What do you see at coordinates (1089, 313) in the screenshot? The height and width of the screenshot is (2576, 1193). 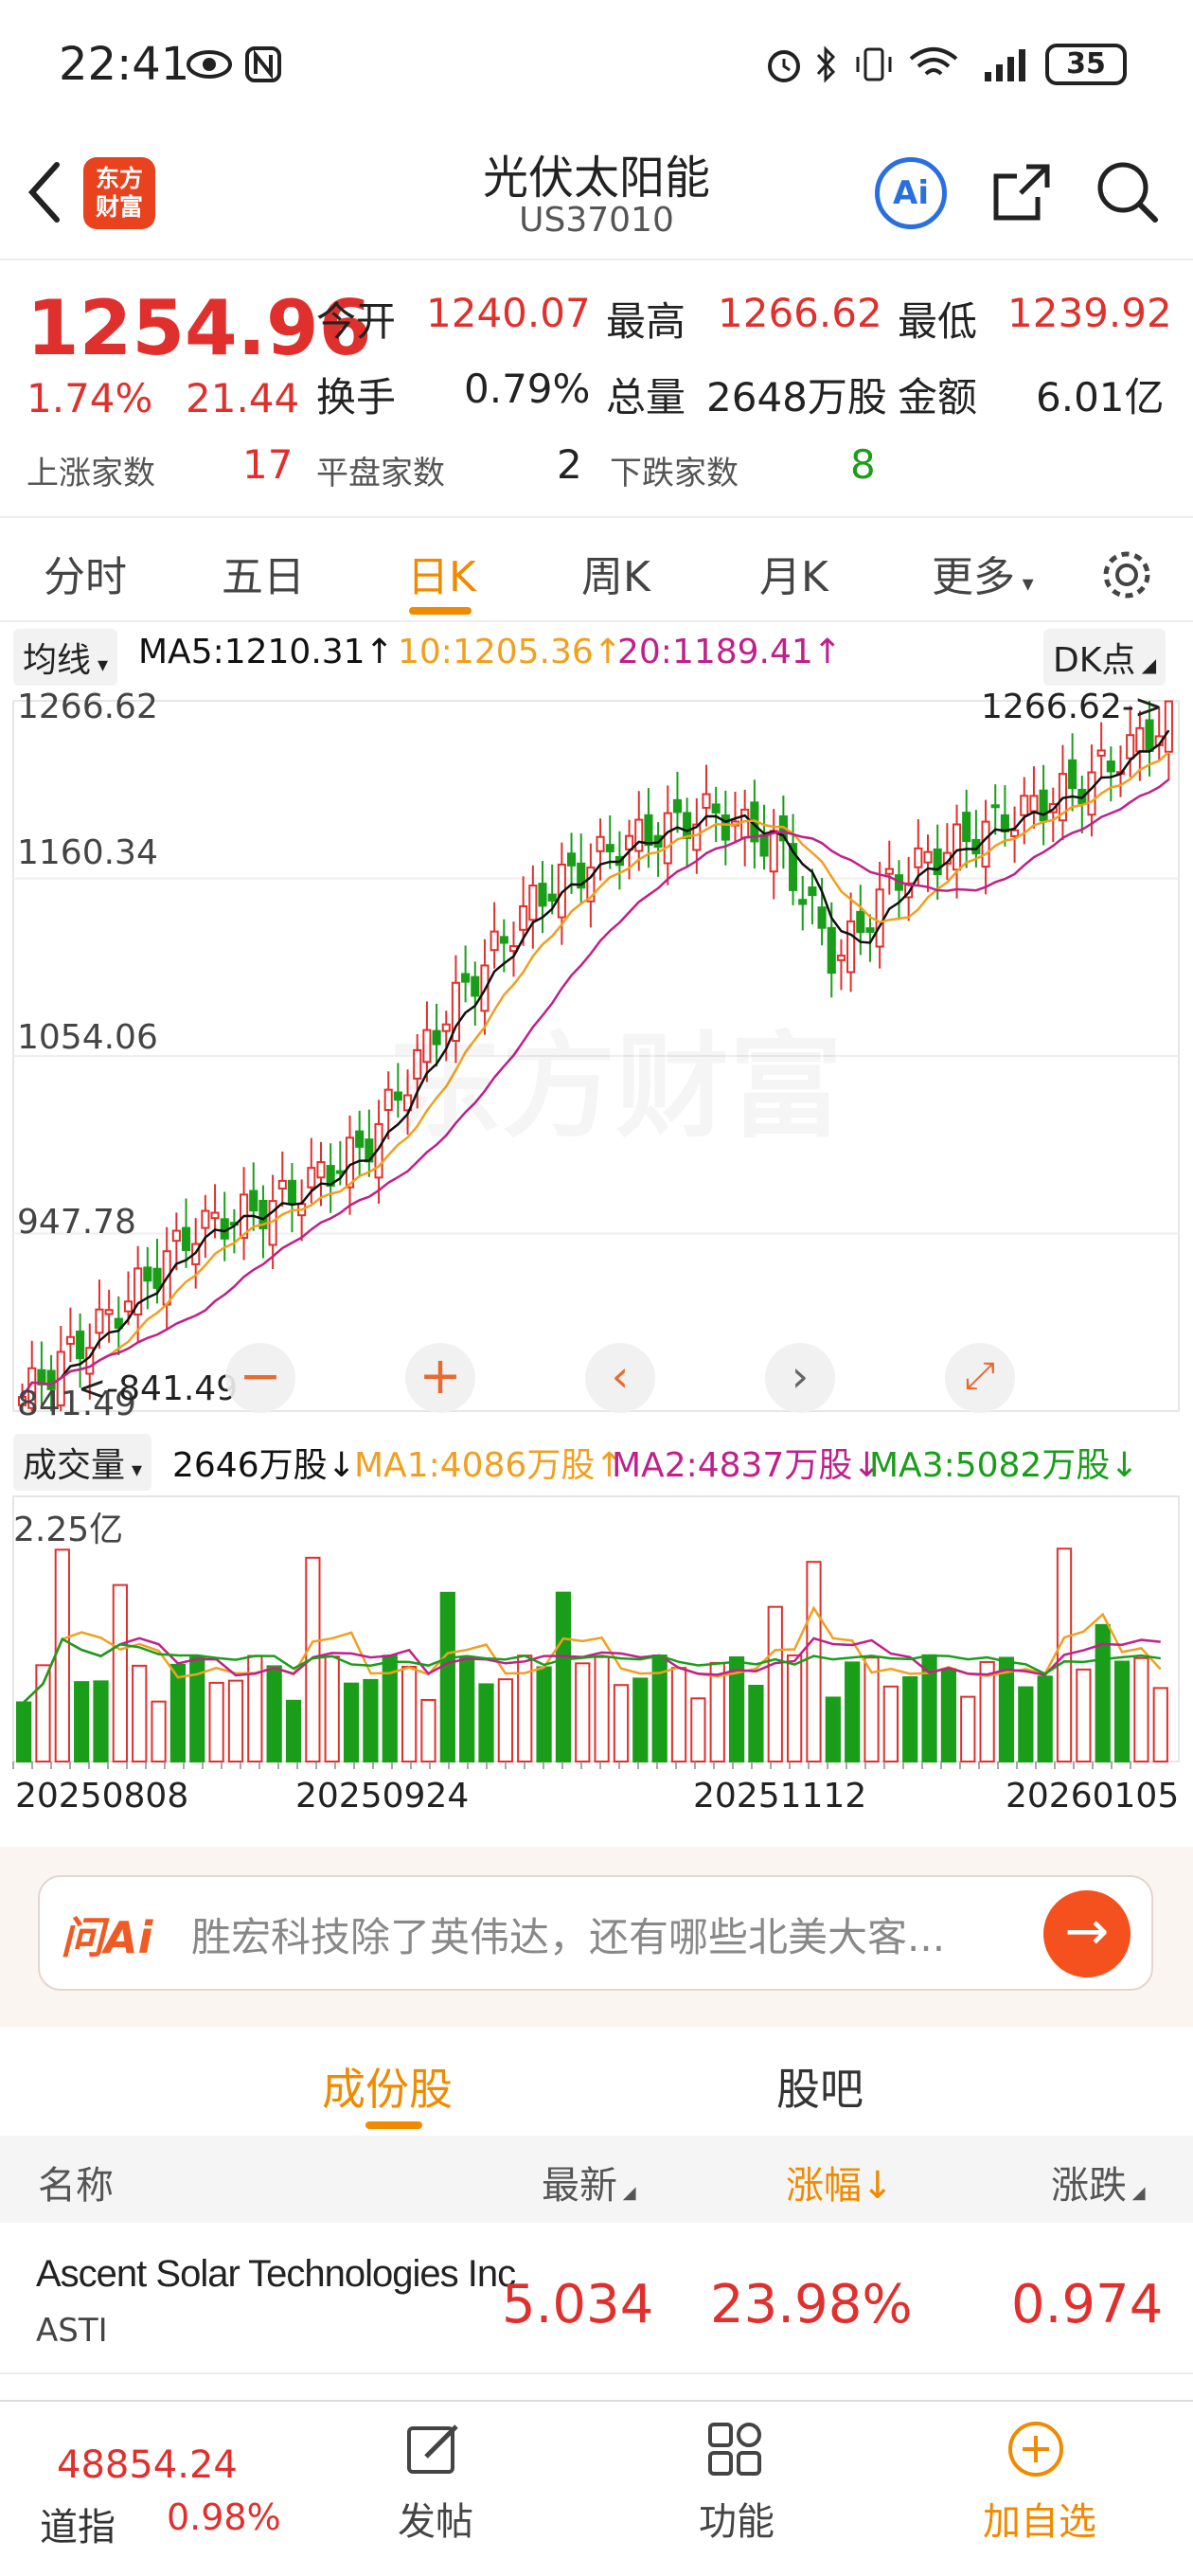 I see `low-value: 1239.92` at bounding box center [1089, 313].